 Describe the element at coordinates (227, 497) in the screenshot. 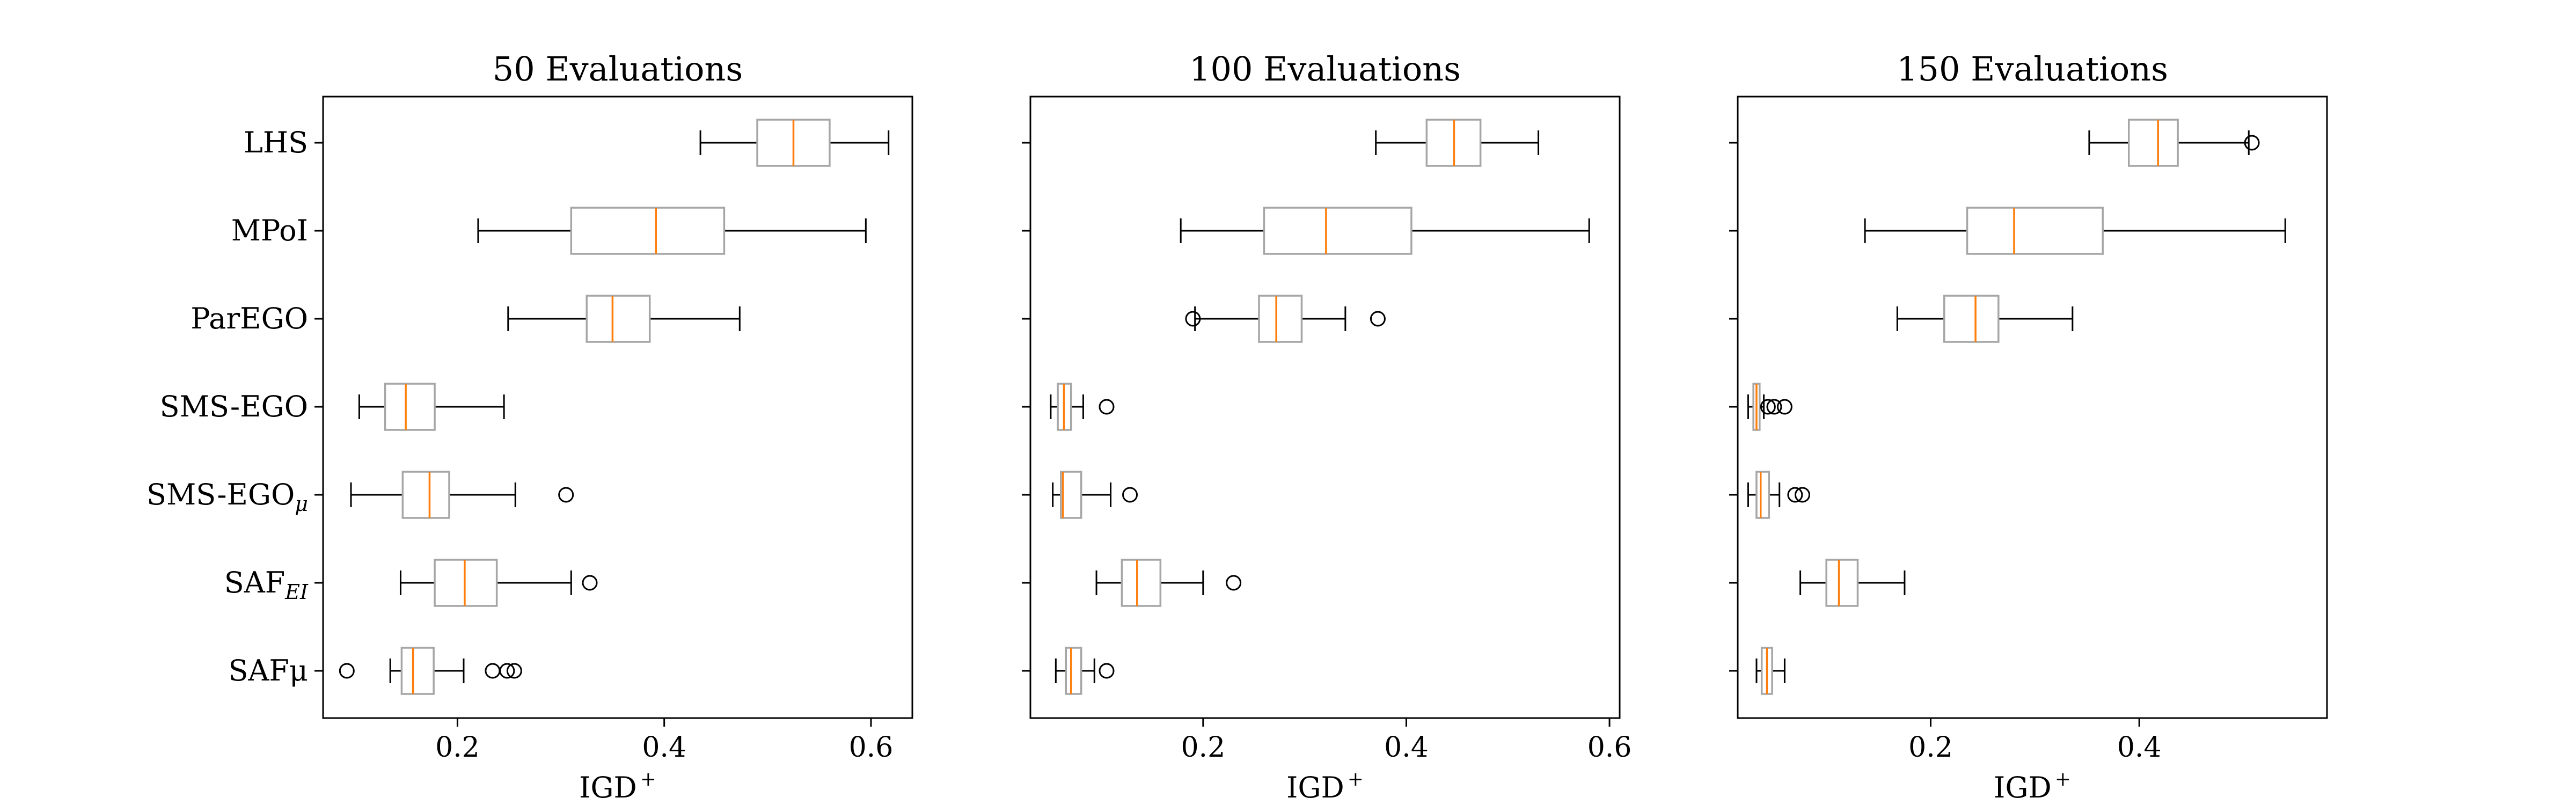

I see `category-label: SMS-EGOμ` at that location.